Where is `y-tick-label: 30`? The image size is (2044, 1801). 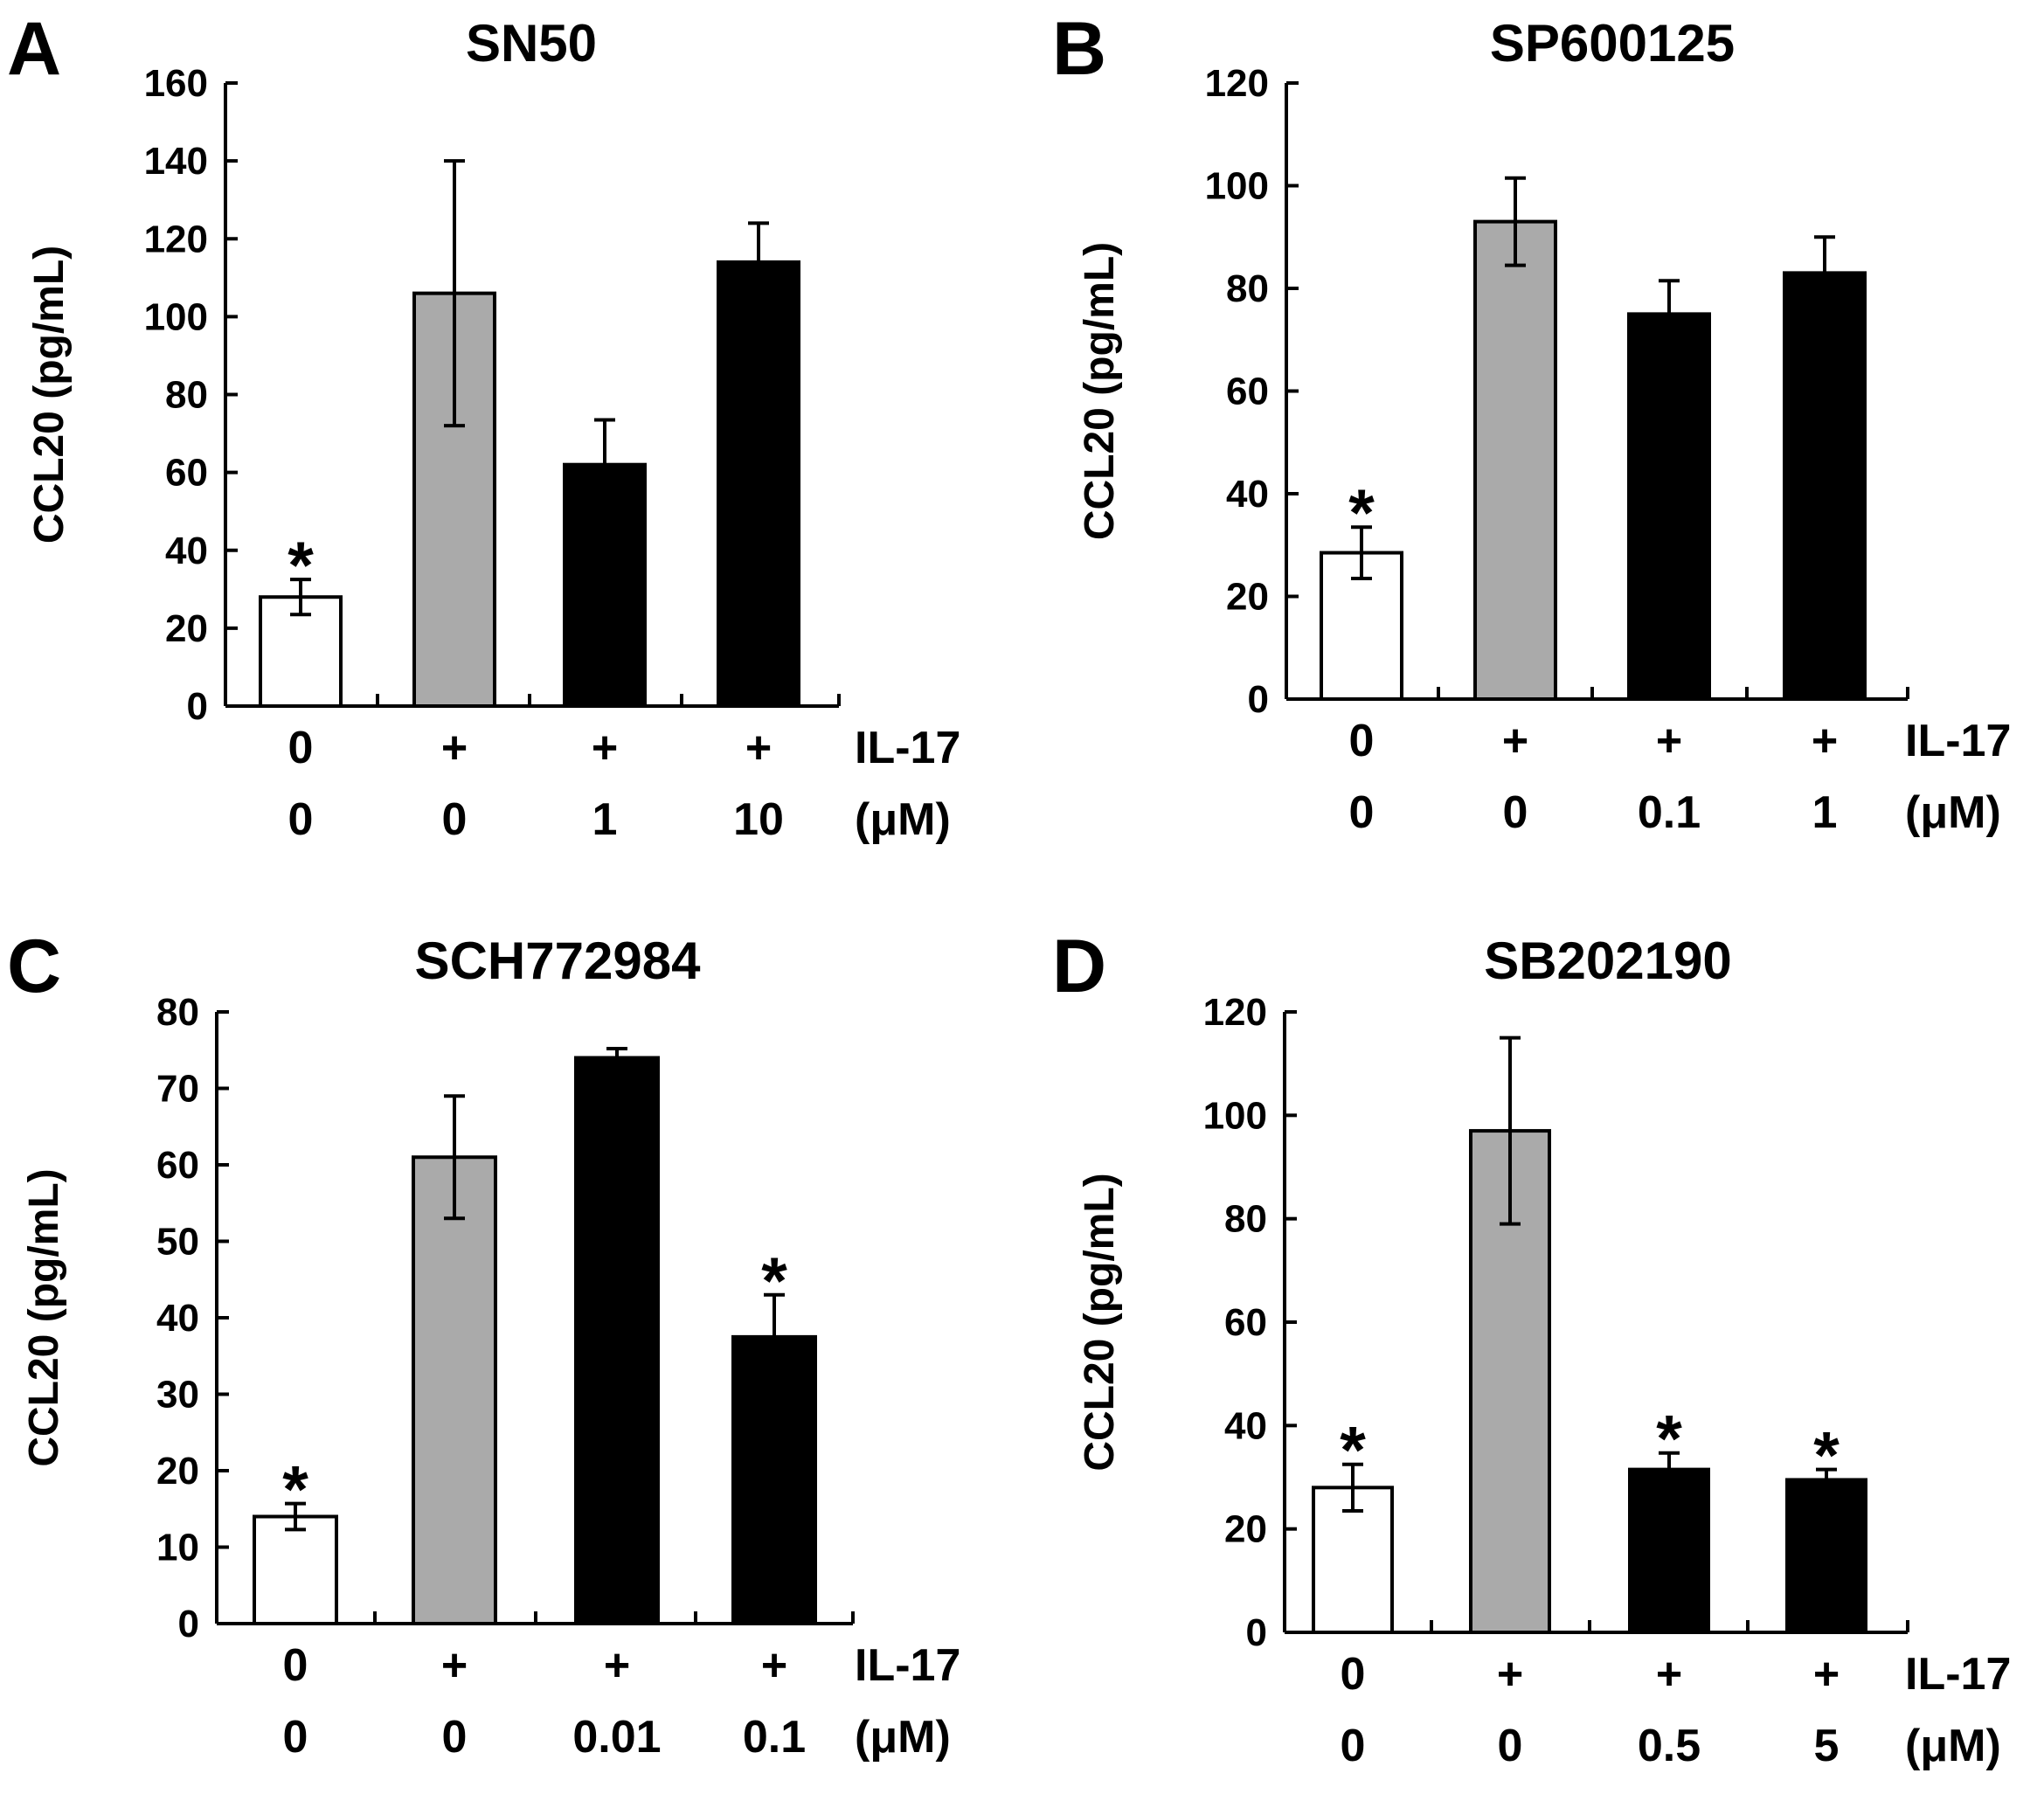 y-tick-label: 30 is located at coordinates (177, 1396).